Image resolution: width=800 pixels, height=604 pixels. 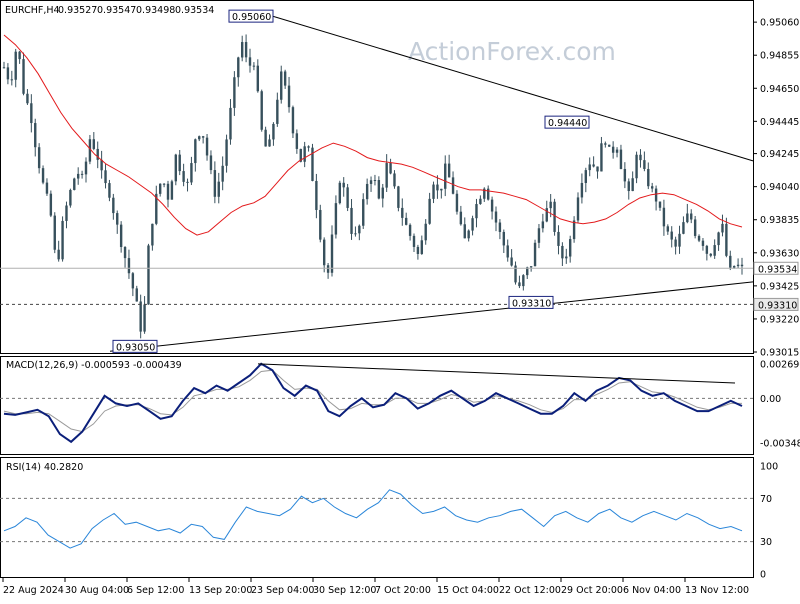 What do you see at coordinates (94, 365) in the screenshot?
I see `macd-title: MACD(12,26,9) -0.000593 -0.000439` at bounding box center [94, 365].